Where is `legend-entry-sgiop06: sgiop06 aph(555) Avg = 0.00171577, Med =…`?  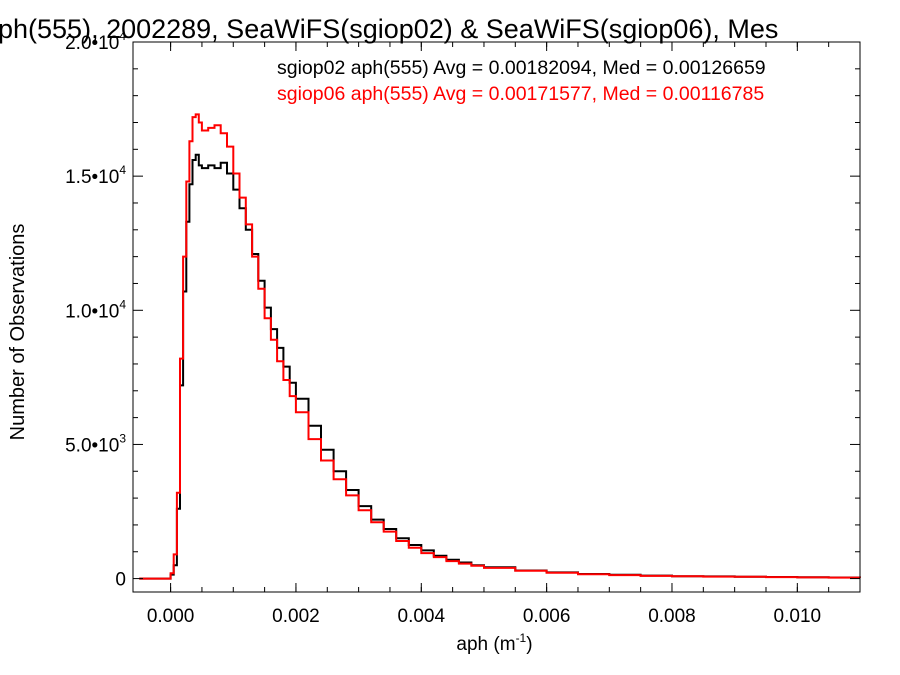 legend-entry-sgiop06: sgiop06 aph(555) Avg = 0.00171577, Med =… is located at coordinates (520, 94).